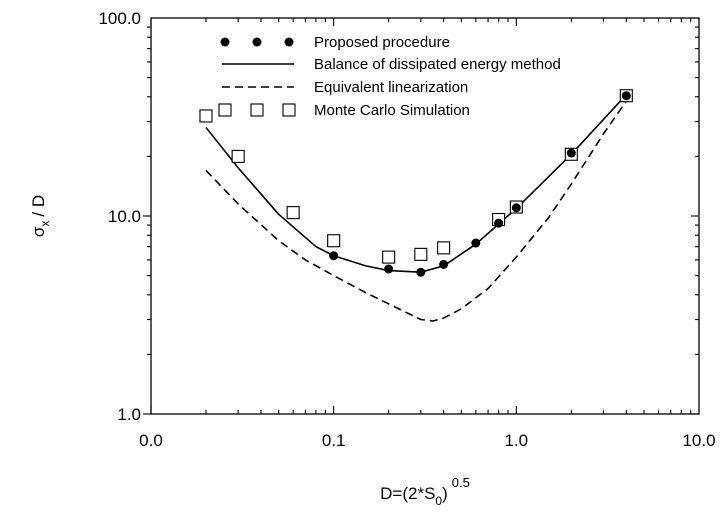 This screenshot has height=516, width=725. Describe the element at coordinates (698, 440) in the screenshot. I see `x-tick-label: 10.0` at that location.